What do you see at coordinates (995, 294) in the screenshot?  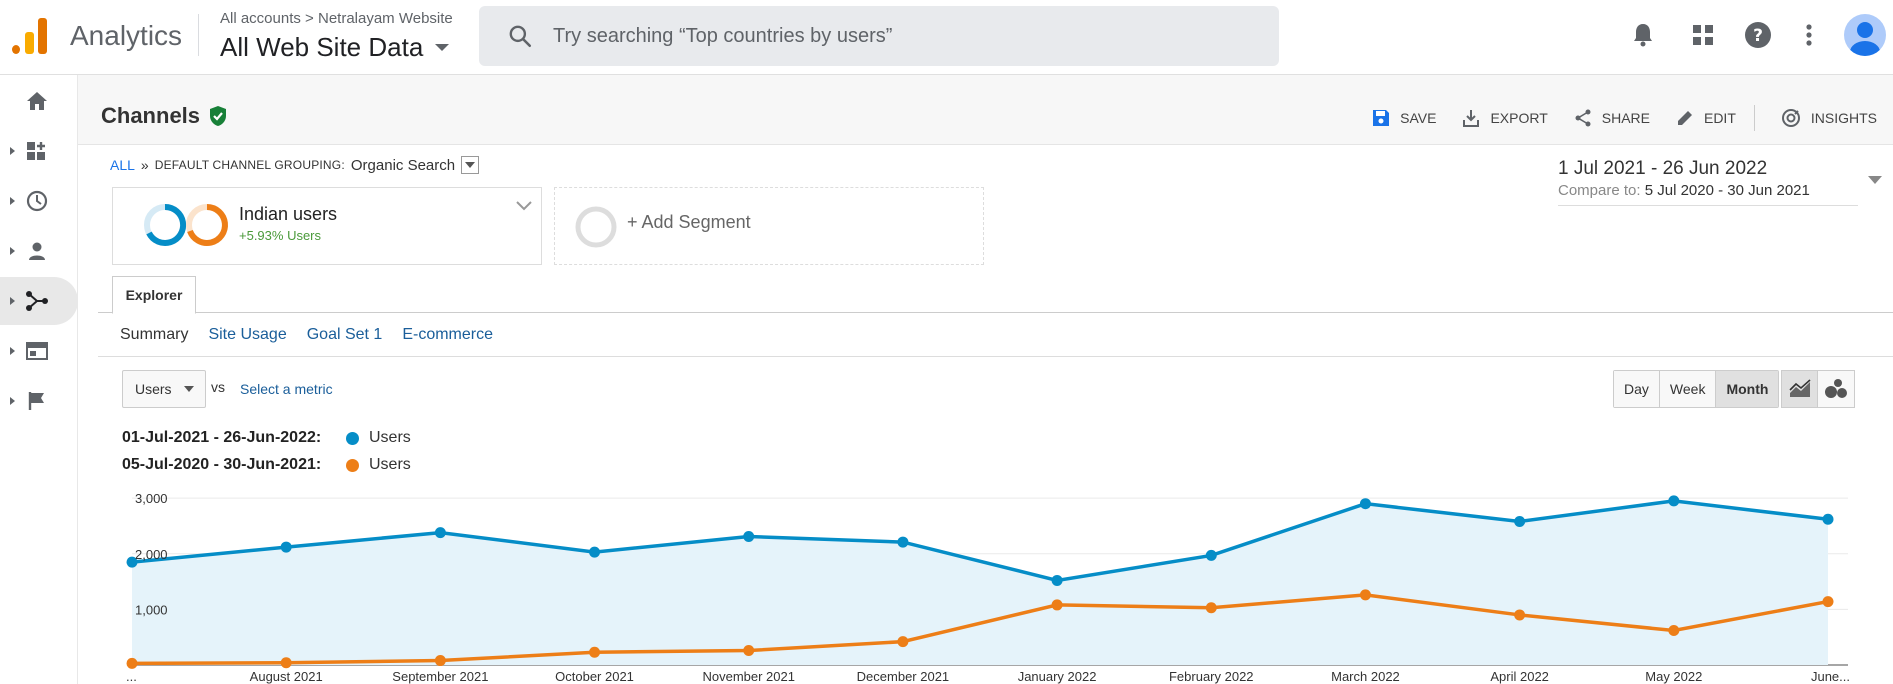 I see `report-tabs: Explorer` at bounding box center [995, 294].